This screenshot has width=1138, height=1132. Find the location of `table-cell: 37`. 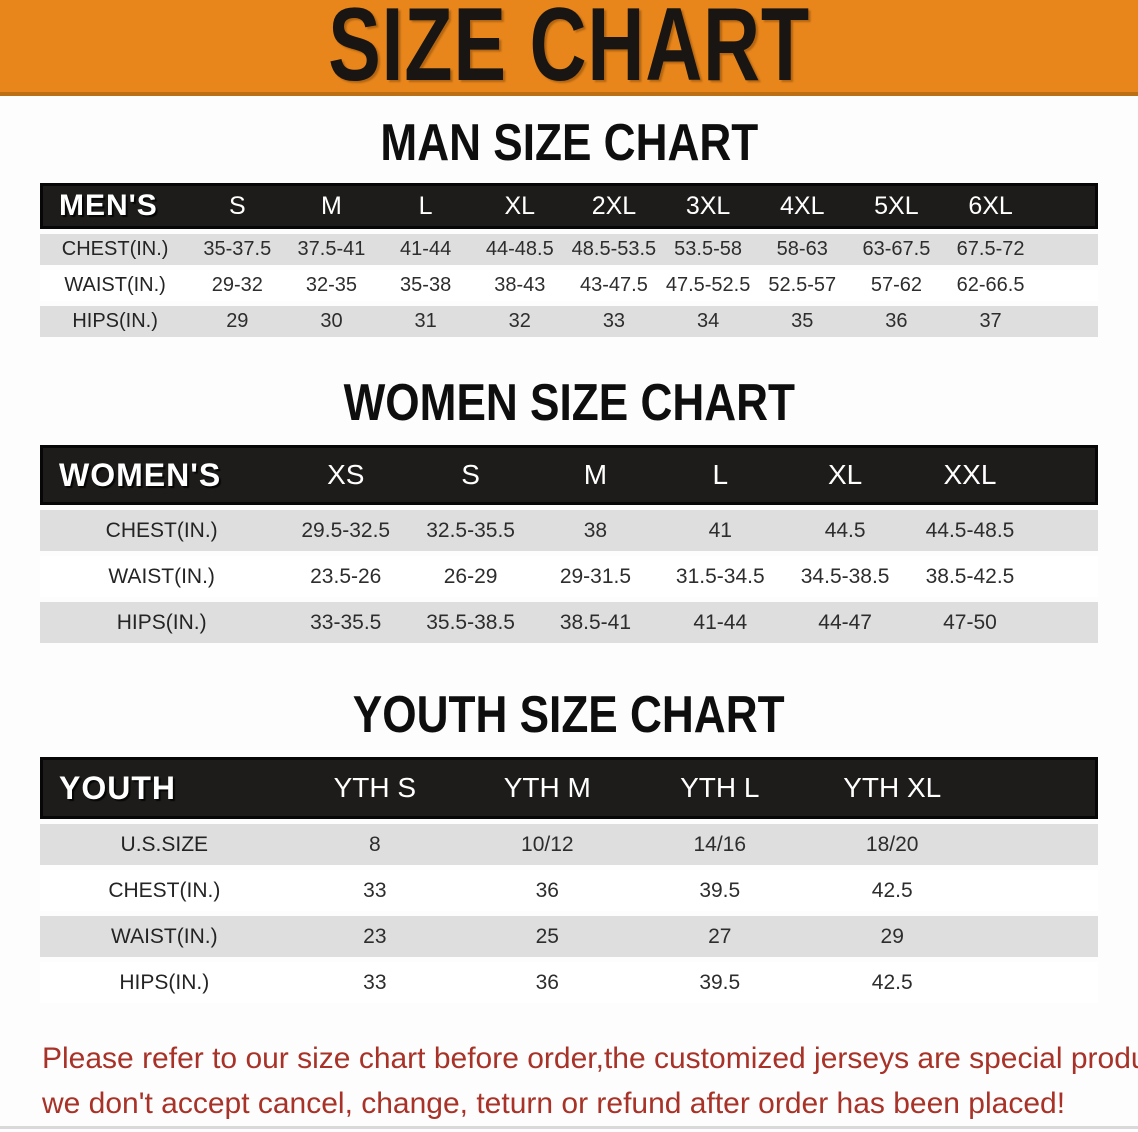

table-cell: 37 is located at coordinates (990, 321).